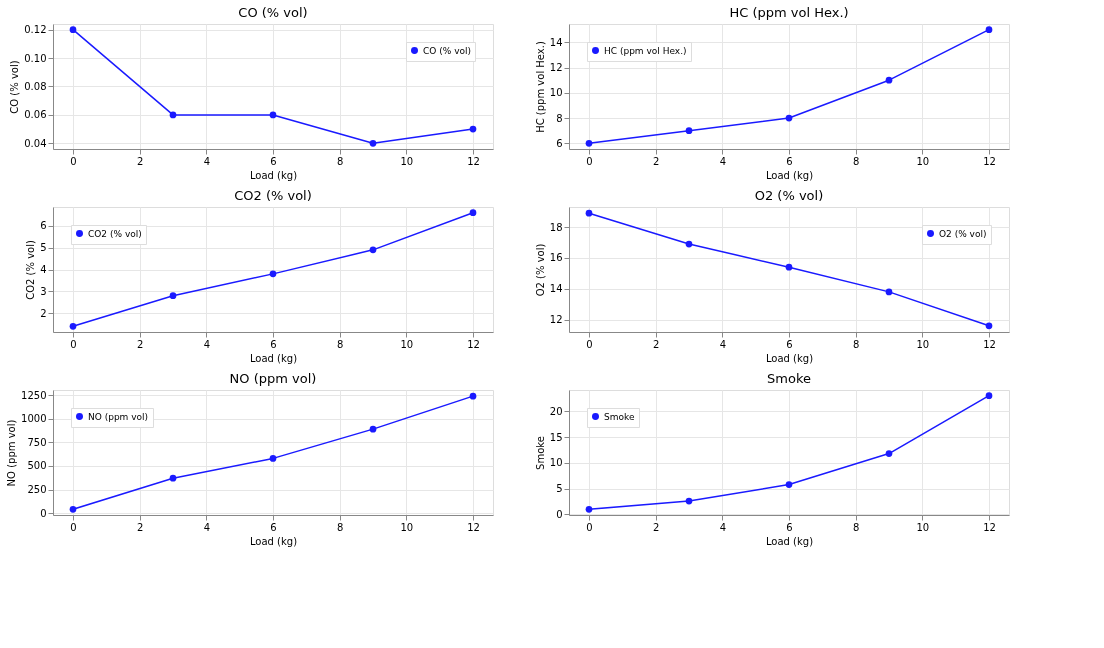  Describe the element at coordinates (43, 313) in the screenshot. I see `y-tick-label: 2` at that location.